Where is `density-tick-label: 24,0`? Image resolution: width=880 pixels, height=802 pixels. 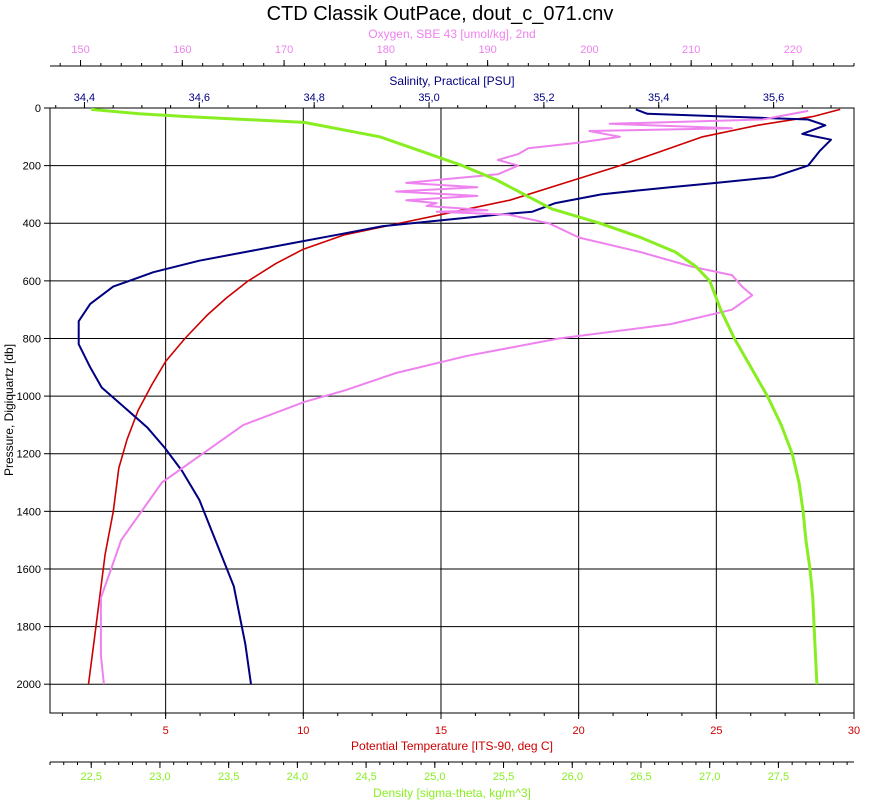
density-tick-label: 24,0 is located at coordinates (297, 777).